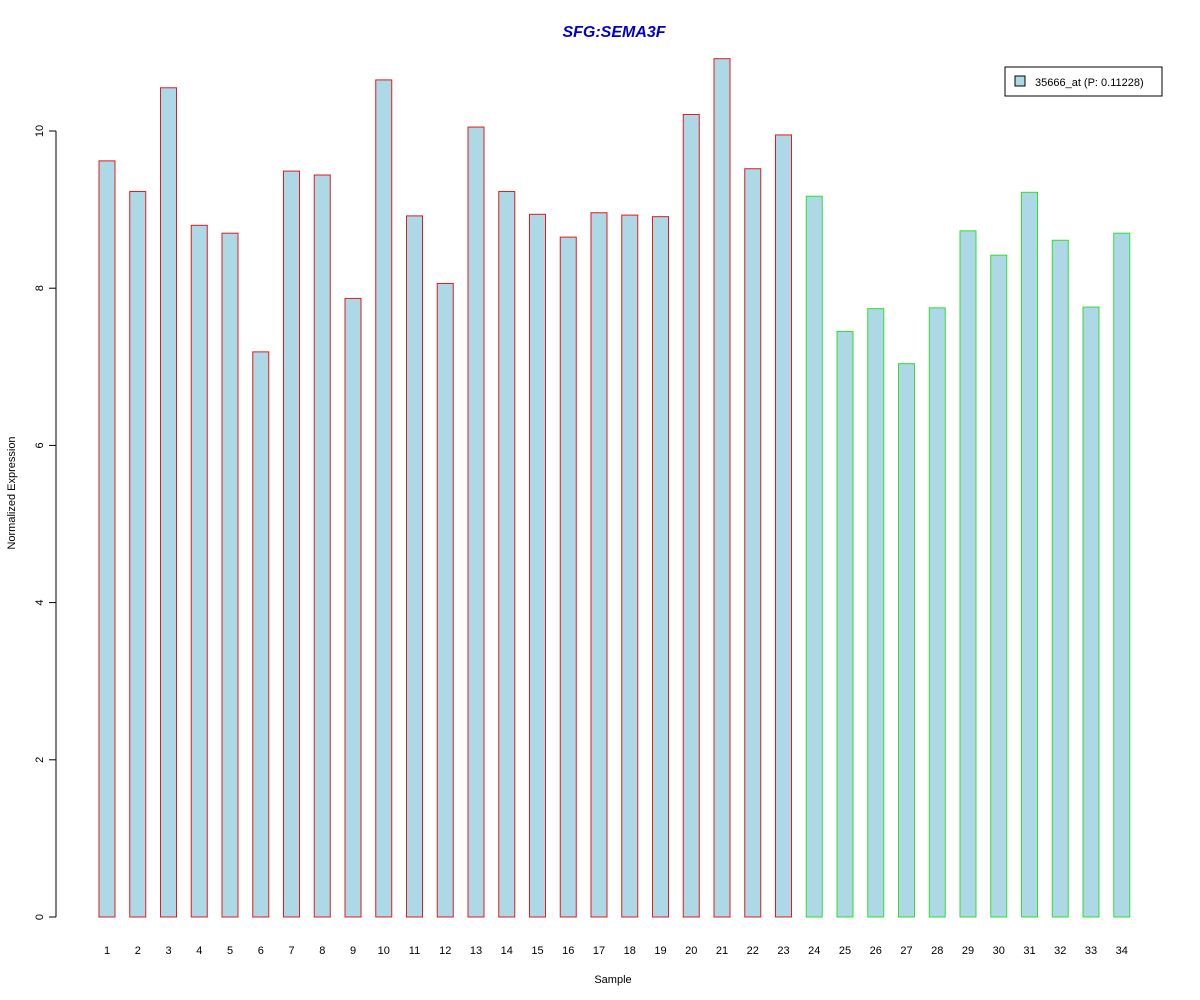 This screenshot has width=1200, height=1000. Describe the element at coordinates (845, 951) in the screenshot. I see `x-tick-label: 25` at that location.